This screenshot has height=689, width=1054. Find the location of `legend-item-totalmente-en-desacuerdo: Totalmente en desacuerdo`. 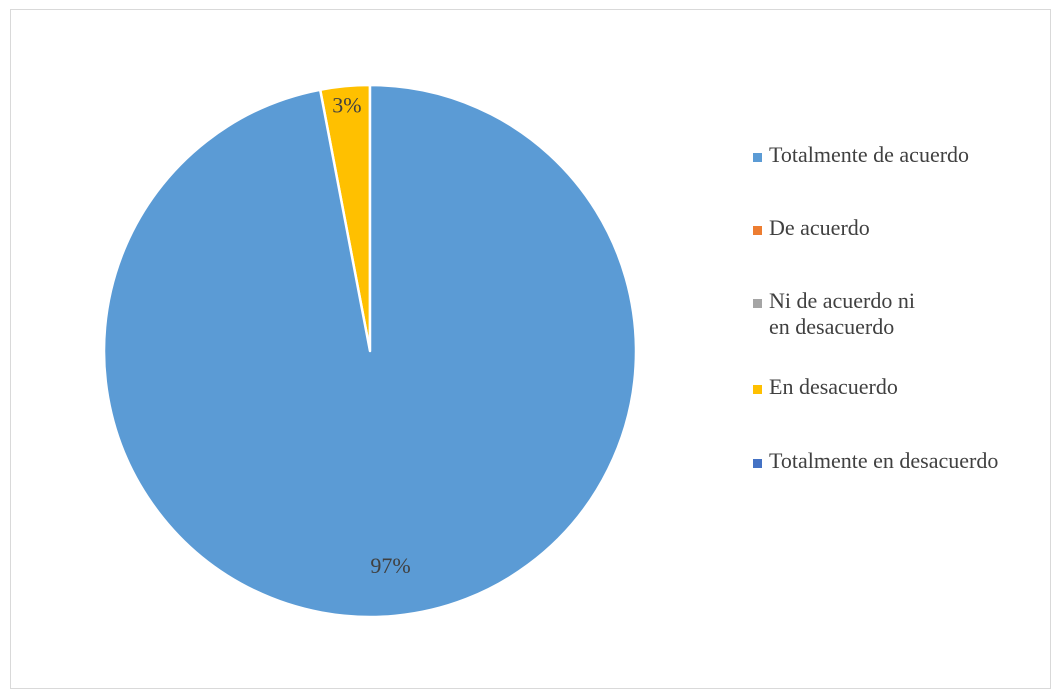

legend-item-totalmente-en-desacuerdo: Totalmente en desacuerdo is located at coordinates (903, 461).